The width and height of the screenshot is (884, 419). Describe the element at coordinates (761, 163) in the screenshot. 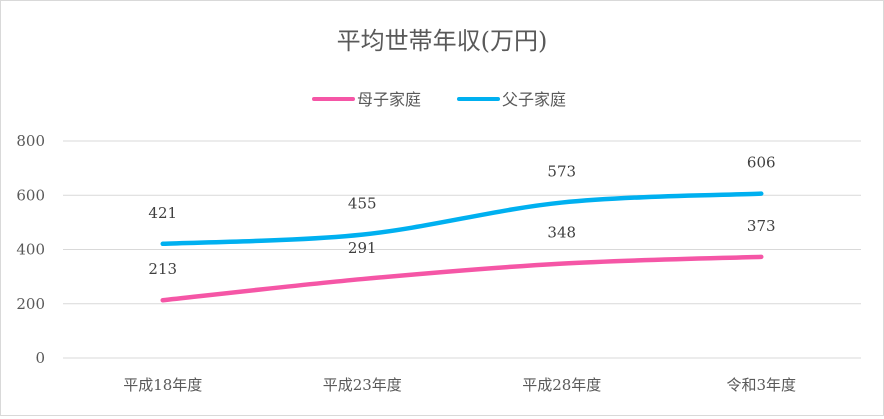

I see `data-label: 606` at that location.